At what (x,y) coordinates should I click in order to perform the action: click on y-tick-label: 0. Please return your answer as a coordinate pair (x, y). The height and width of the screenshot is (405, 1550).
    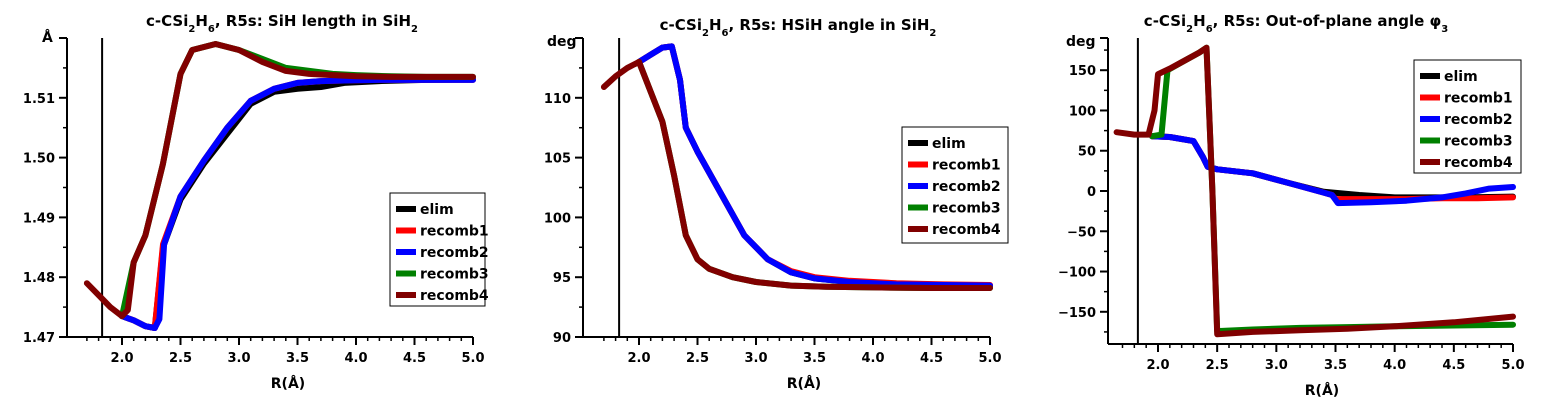
    Looking at the image, I should click on (1091, 192).